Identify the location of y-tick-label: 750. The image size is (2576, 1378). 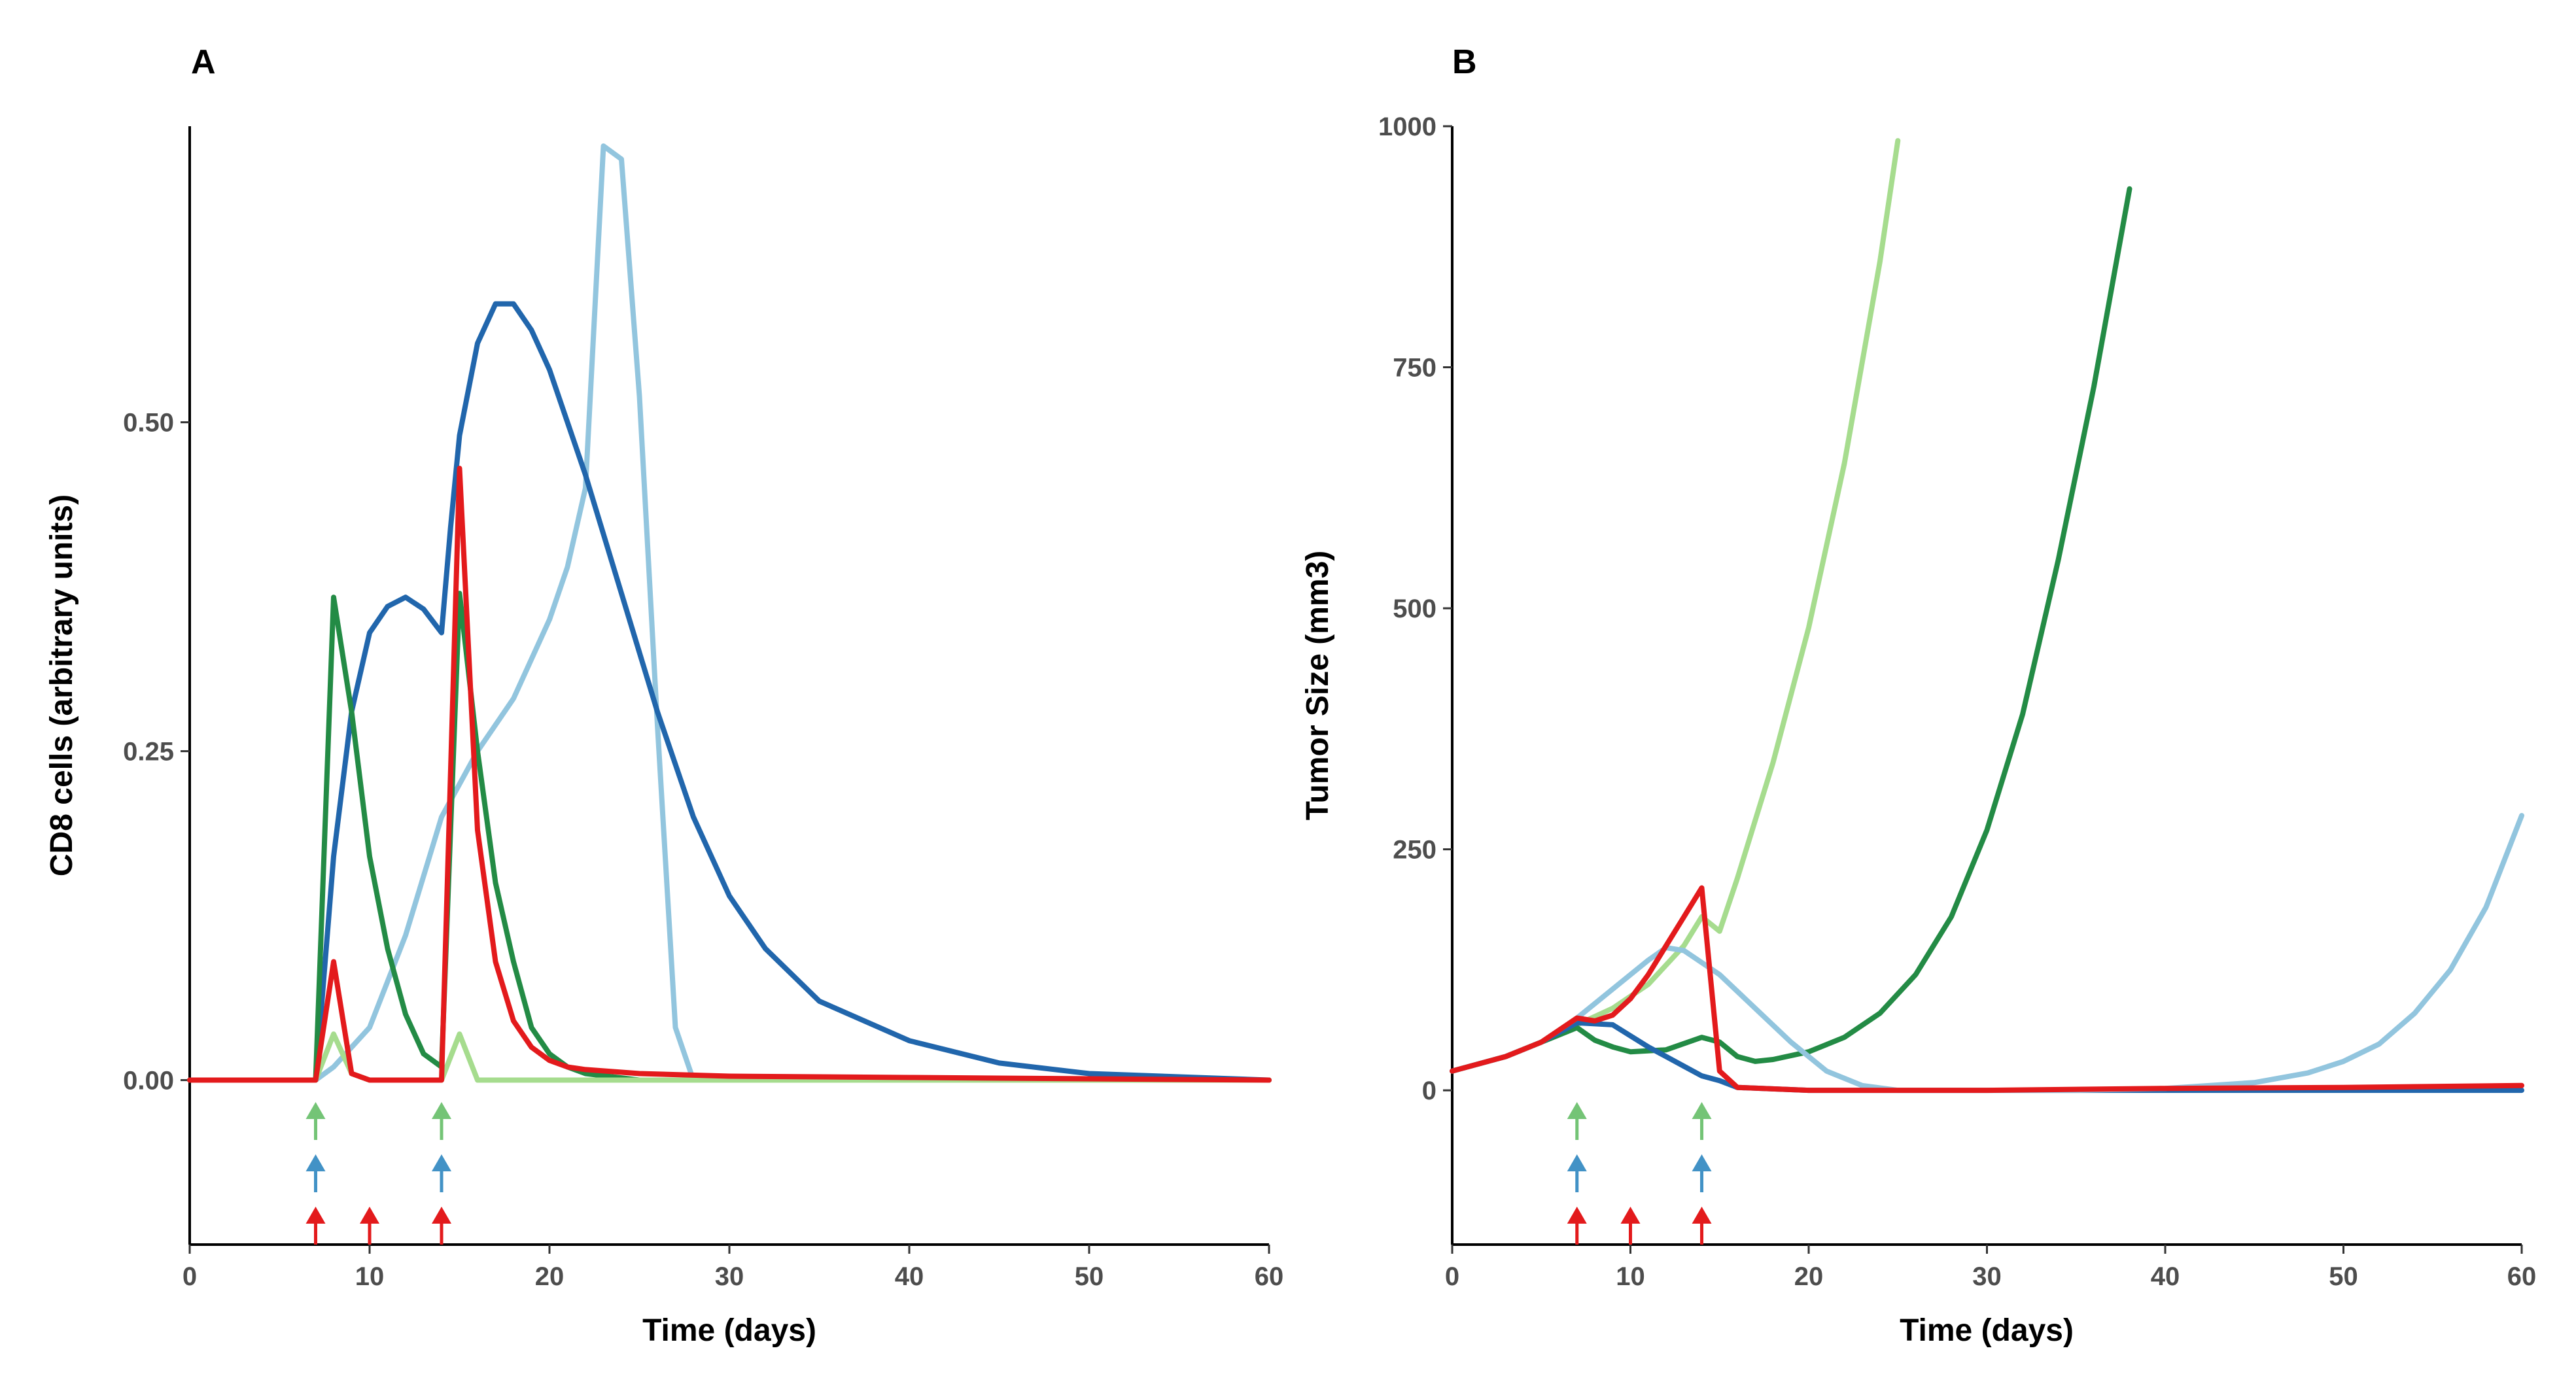
(1414, 368).